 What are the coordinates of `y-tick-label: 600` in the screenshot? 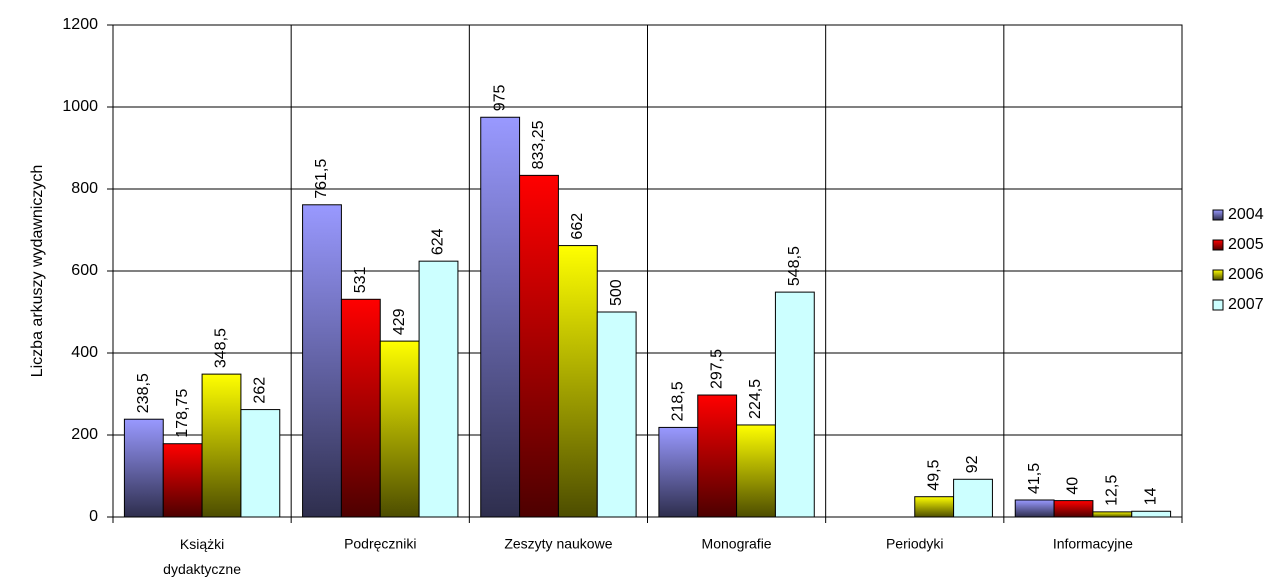 It's located at (84, 270).